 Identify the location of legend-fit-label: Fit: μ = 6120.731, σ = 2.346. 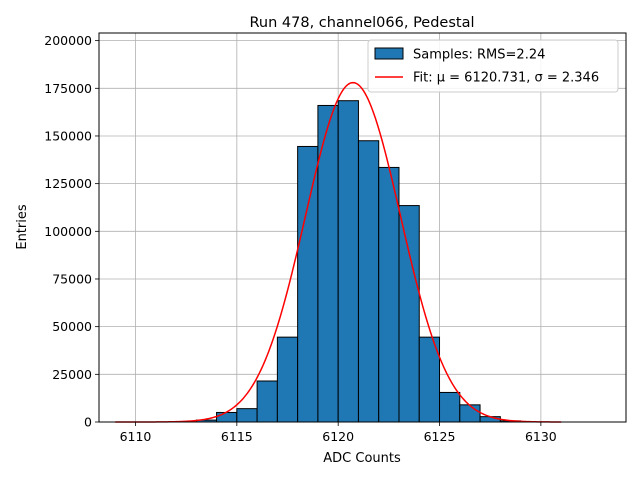
(506, 78).